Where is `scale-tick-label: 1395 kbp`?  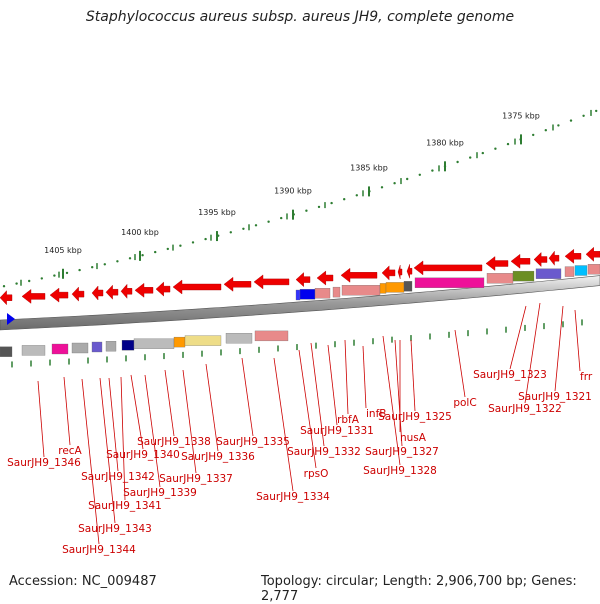
scale-tick-label: 1395 kbp is located at coordinates (217, 212).